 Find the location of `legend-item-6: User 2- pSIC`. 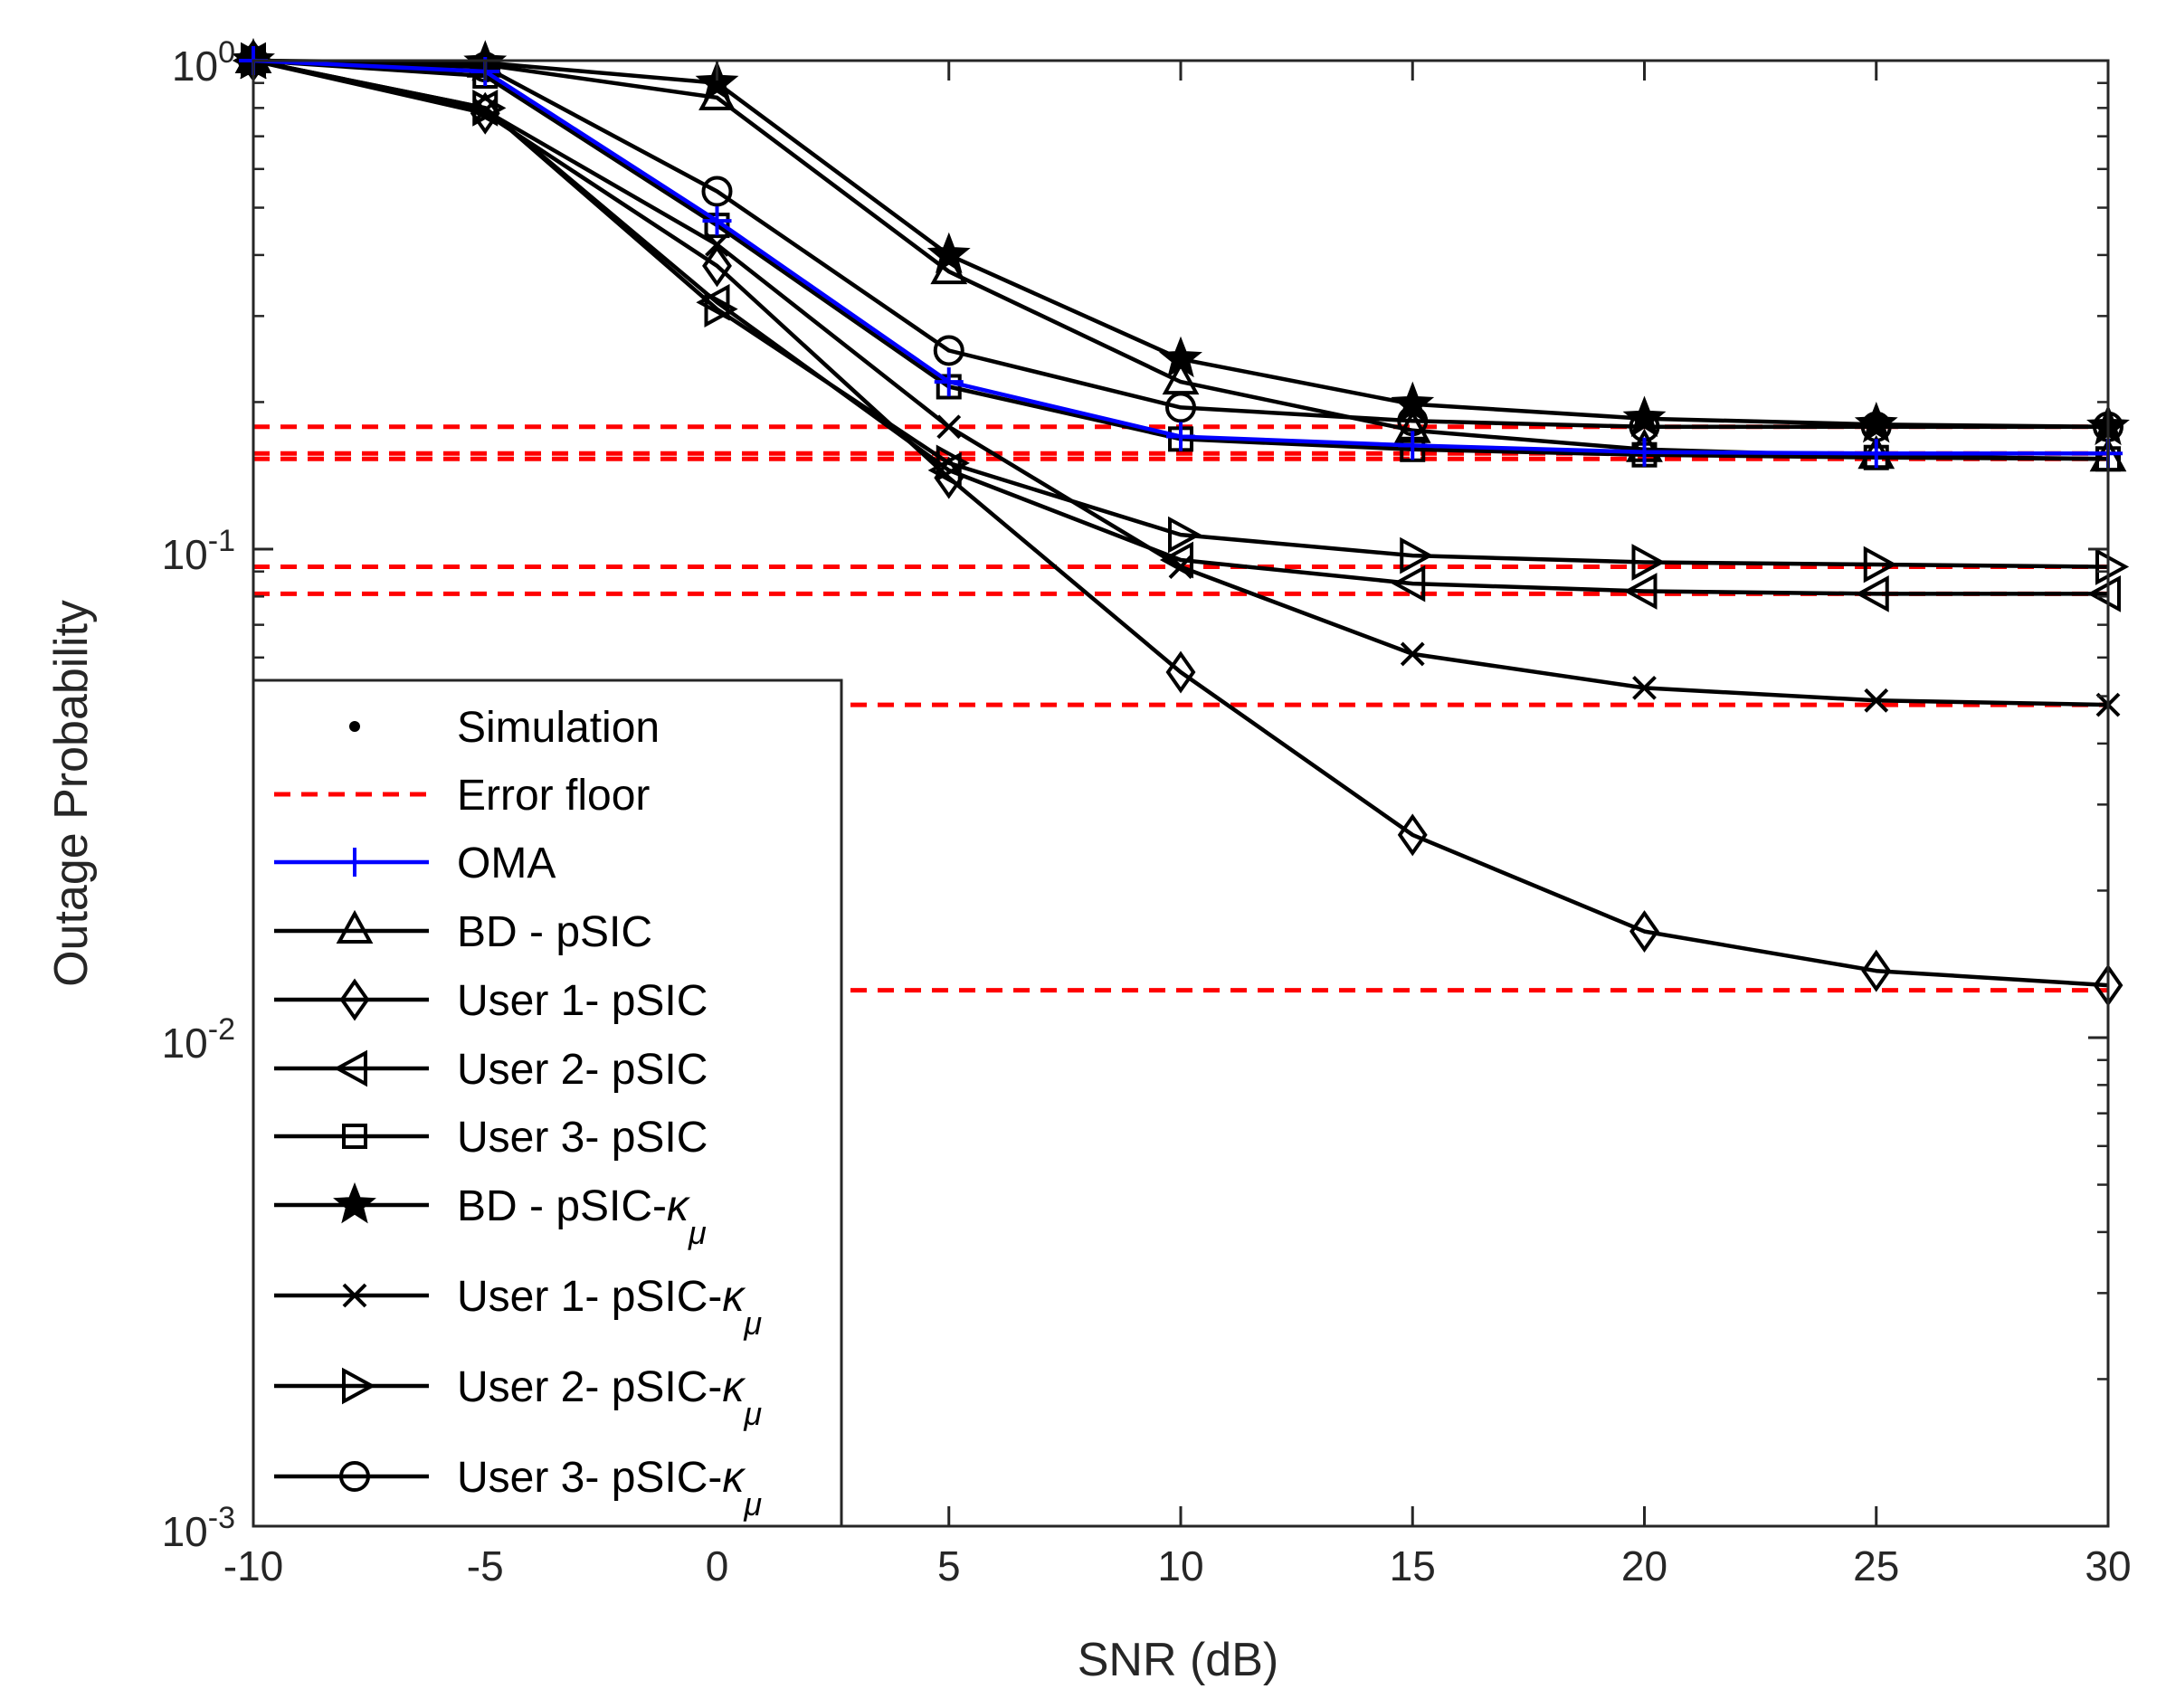

legend-item-6: User 2- pSIC is located at coordinates (491, 1070).